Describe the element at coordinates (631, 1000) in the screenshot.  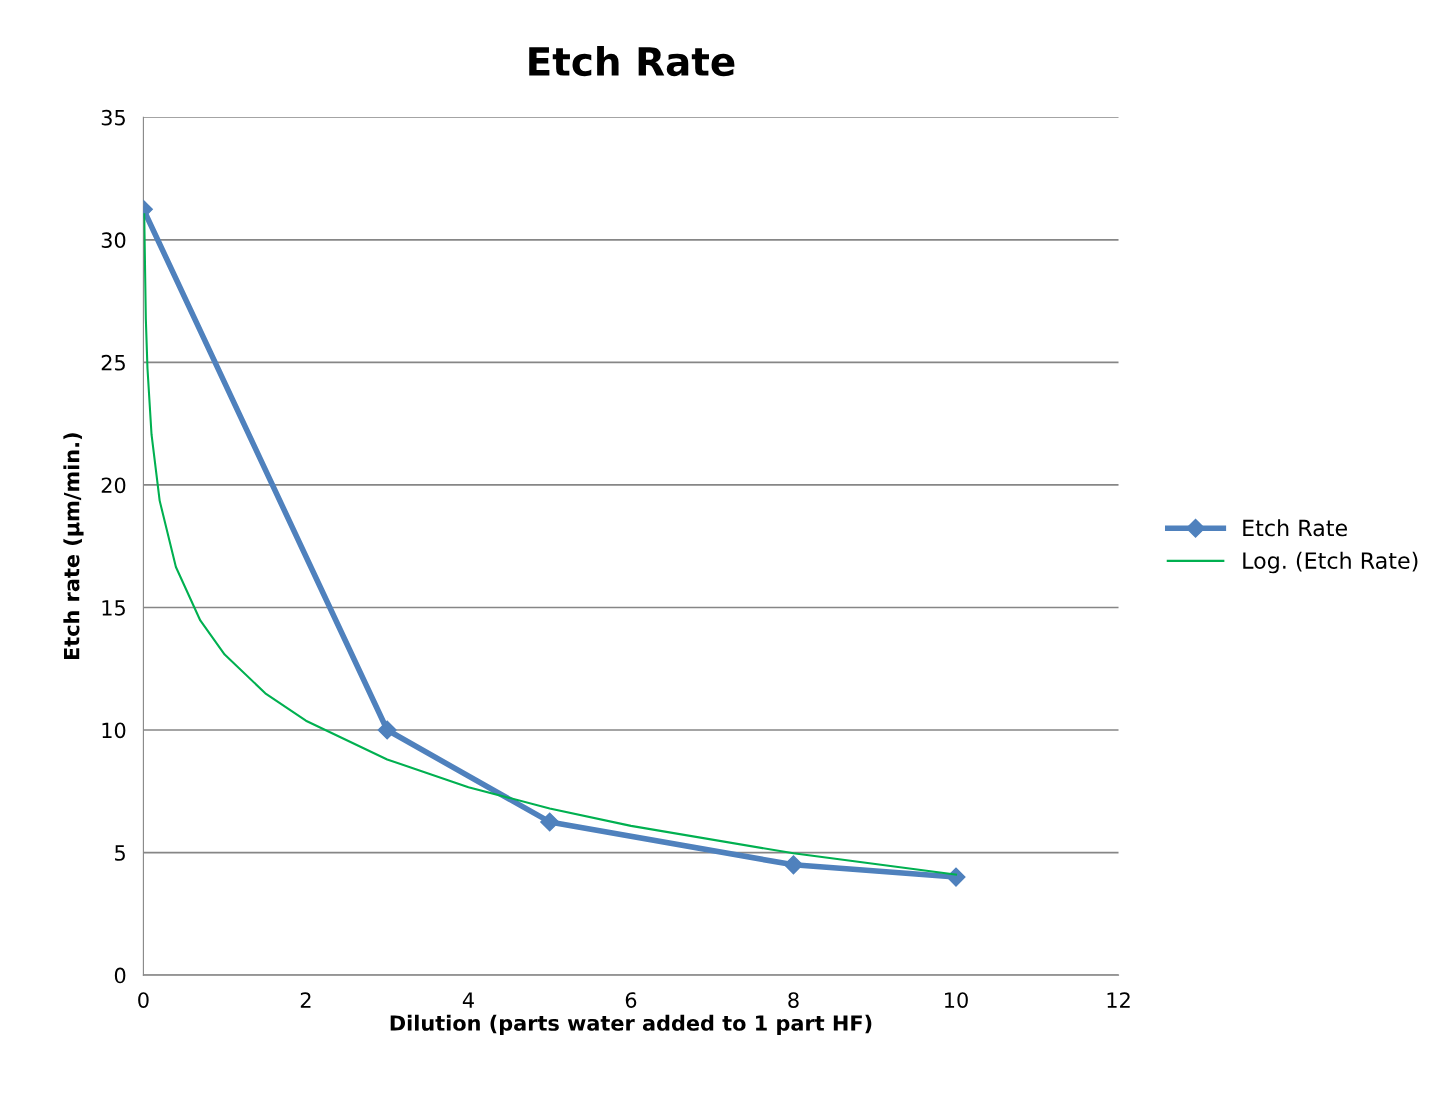
I see `x-tick-label: 6` at that location.